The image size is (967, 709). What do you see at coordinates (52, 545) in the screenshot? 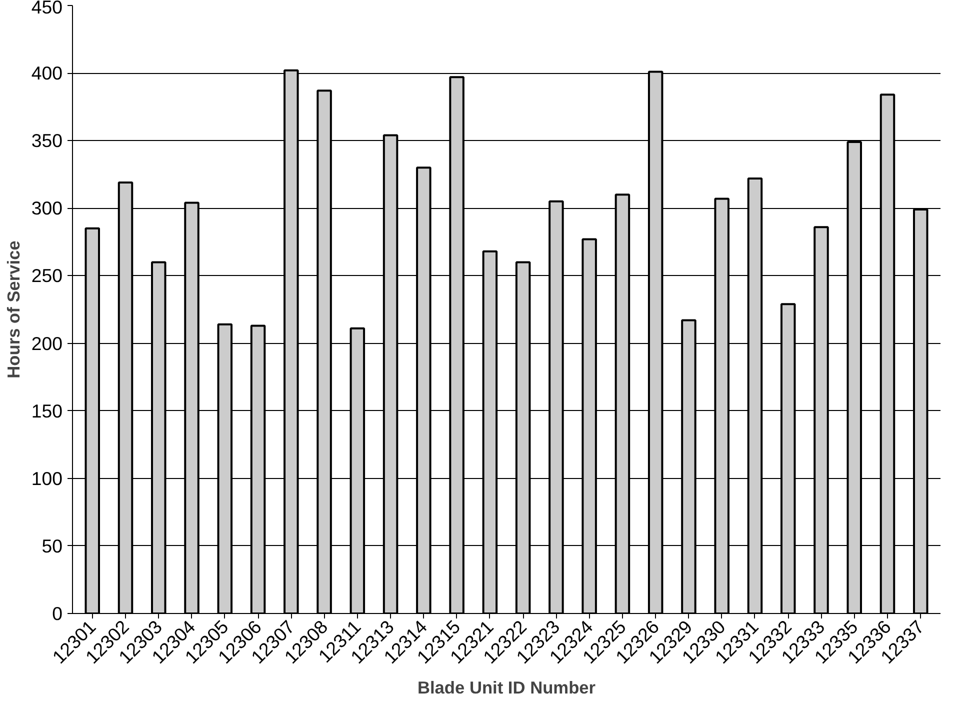
I see `y-tick-label: 50` at bounding box center [52, 545].